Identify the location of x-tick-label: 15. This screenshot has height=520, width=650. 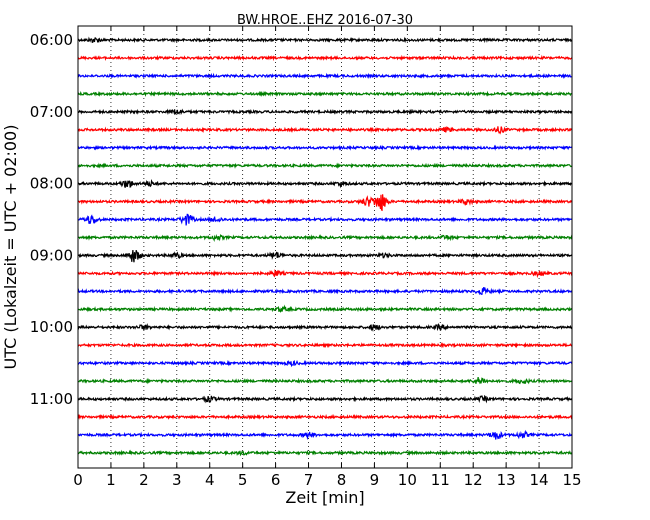
(571, 480).